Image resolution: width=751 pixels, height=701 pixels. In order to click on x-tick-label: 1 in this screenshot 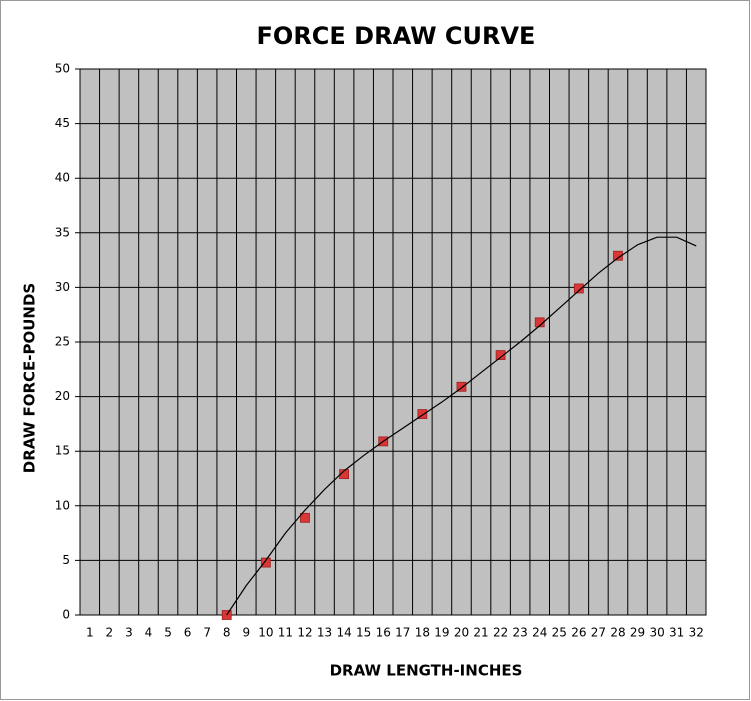, I will do `click(90, 633)`.